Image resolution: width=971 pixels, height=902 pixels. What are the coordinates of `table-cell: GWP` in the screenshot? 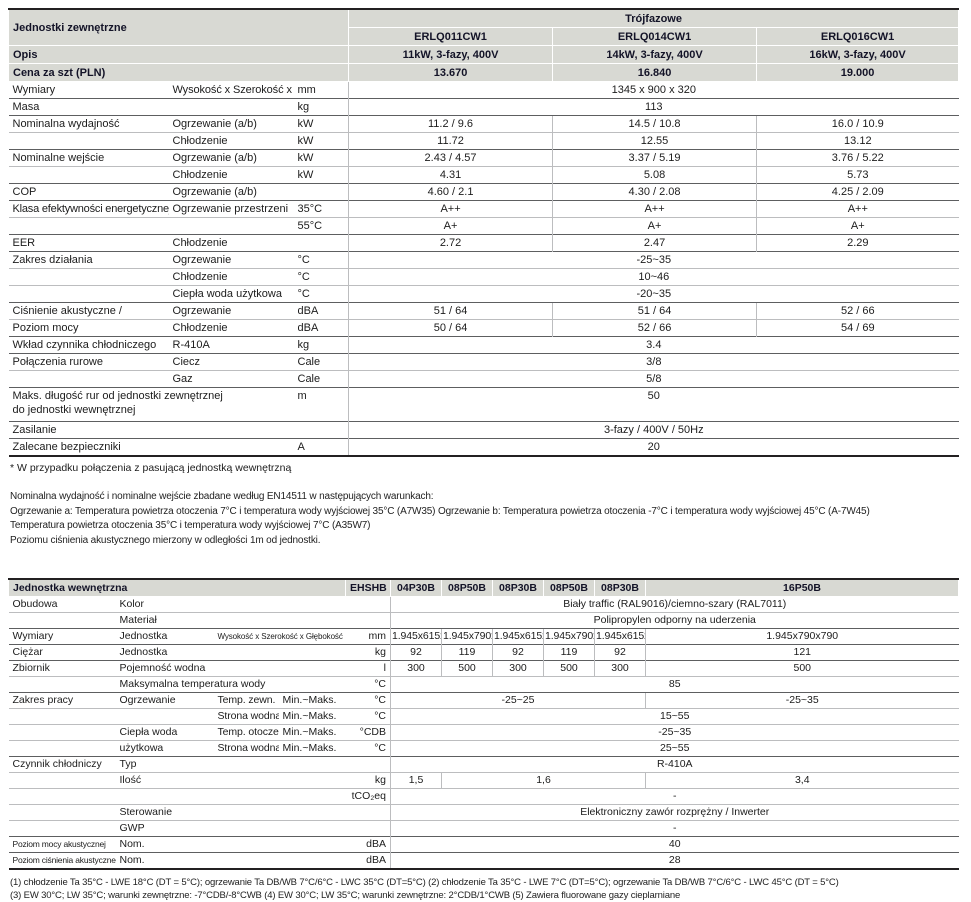 It's located at (230, 828).